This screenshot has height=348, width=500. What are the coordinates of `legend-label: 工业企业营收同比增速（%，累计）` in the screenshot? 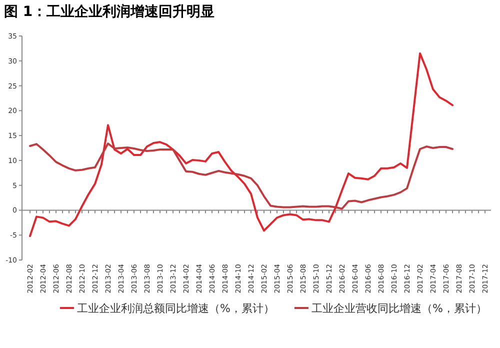 It's located at (399, 308).